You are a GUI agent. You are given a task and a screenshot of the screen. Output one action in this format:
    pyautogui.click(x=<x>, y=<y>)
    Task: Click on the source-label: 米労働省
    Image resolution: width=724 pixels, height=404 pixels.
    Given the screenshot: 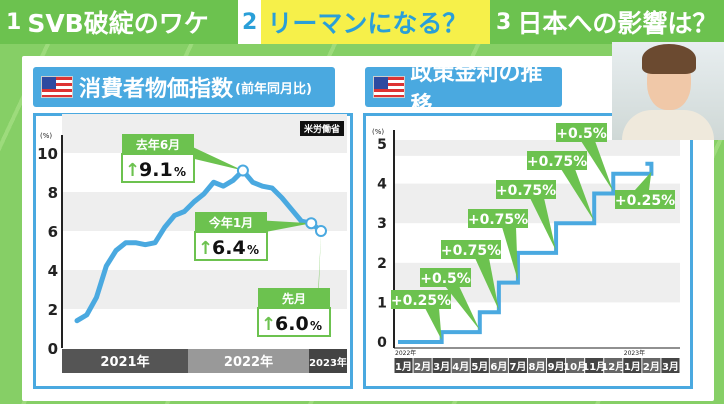 What is the action you would take?
    pyautogui.click(x=322, y=128)
    